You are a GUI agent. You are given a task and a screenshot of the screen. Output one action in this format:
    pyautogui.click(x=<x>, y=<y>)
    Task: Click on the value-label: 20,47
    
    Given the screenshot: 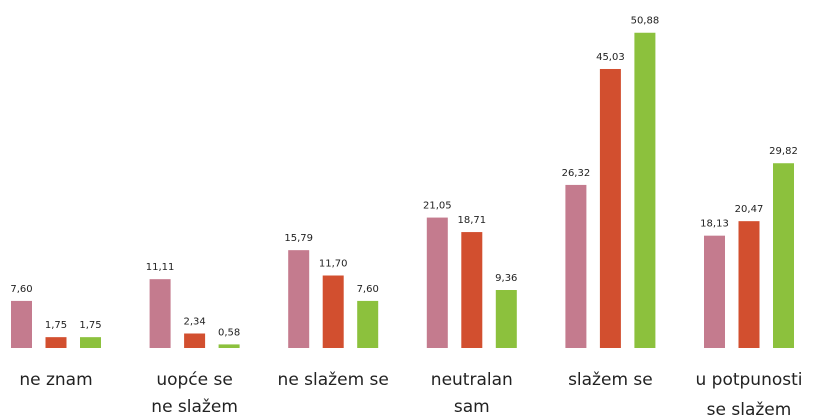 What is the action you would take?
    pyautogui.click(x=749, y=209)
    